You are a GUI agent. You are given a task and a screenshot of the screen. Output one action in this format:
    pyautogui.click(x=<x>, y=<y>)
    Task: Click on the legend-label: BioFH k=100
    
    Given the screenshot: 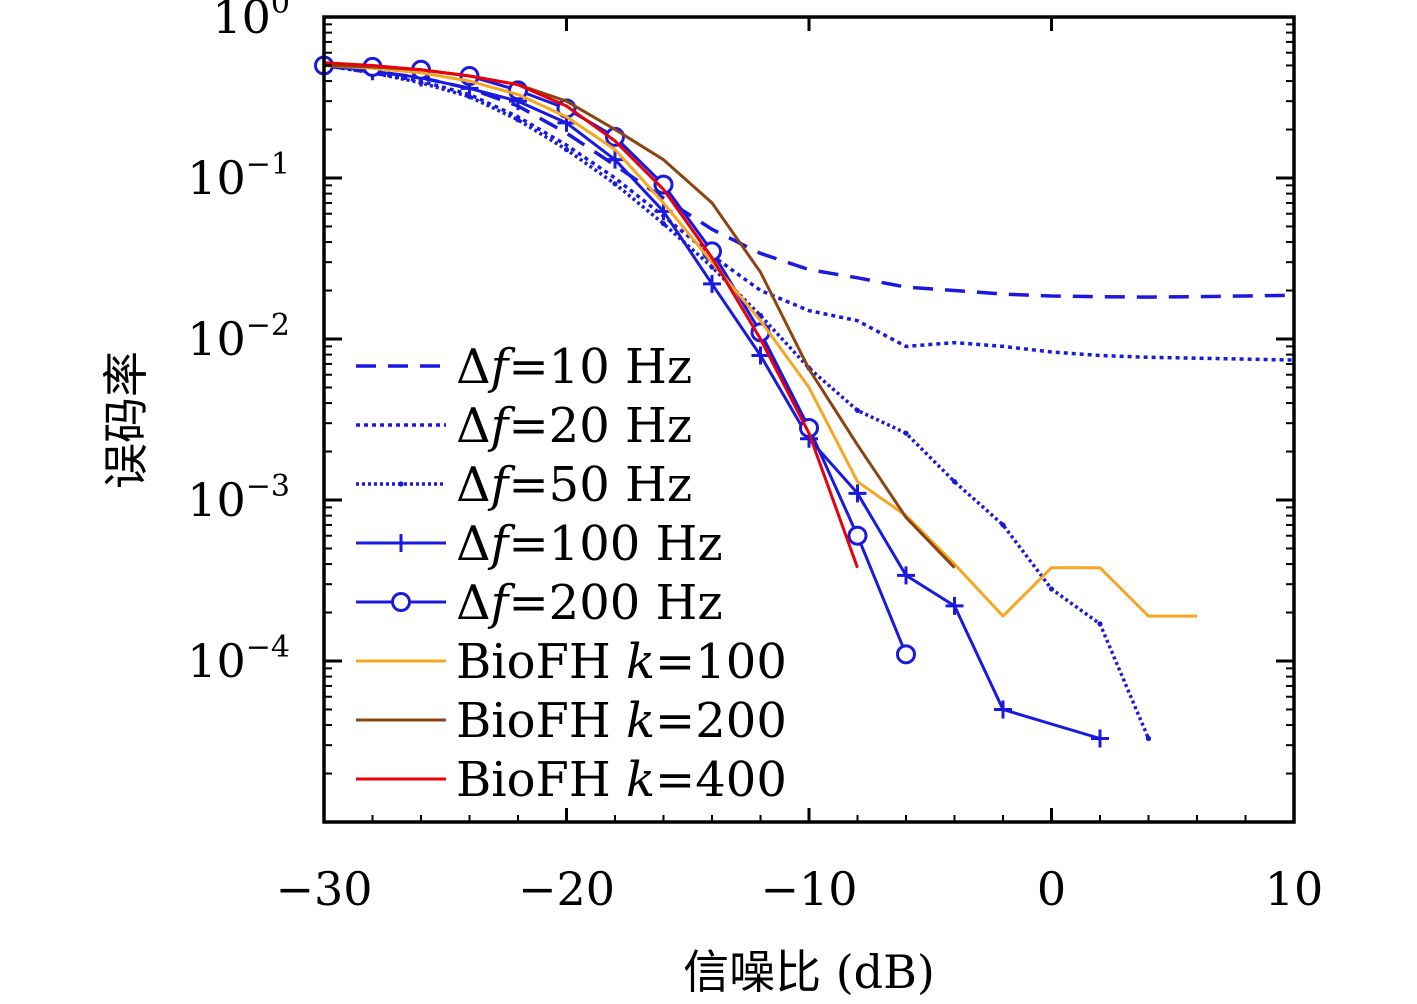 What is the action you would take?
    pyautogui.click(x=621, y=662)
    